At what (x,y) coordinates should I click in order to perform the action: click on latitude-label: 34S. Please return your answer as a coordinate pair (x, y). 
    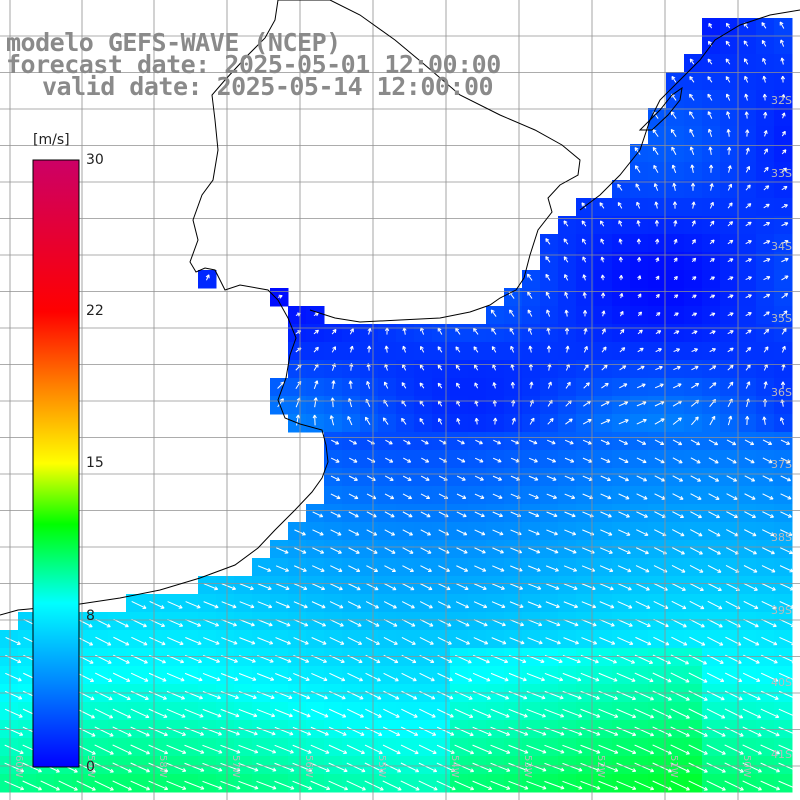
    Looking at the image, I should click on (781, 246).